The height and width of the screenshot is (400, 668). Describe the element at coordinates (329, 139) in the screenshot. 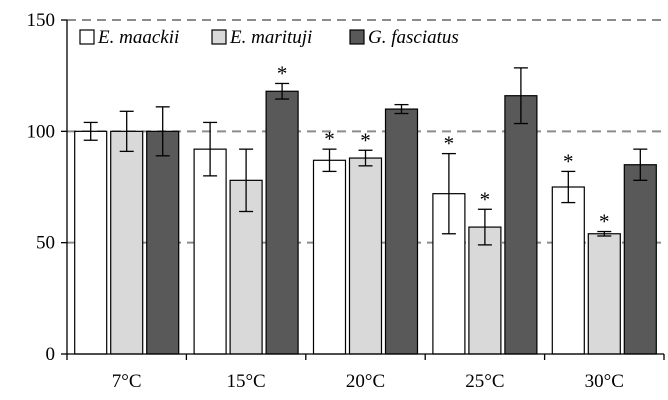

I see `significance-star-e-maackii-2: *` at that location.